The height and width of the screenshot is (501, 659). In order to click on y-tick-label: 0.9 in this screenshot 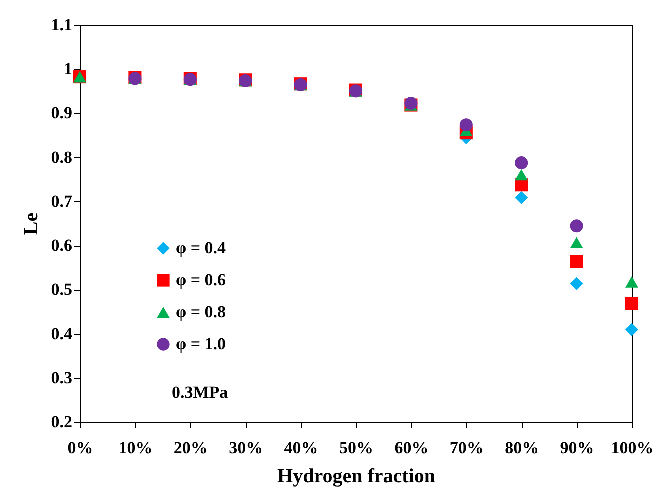, I will do `click(61, 113)`.